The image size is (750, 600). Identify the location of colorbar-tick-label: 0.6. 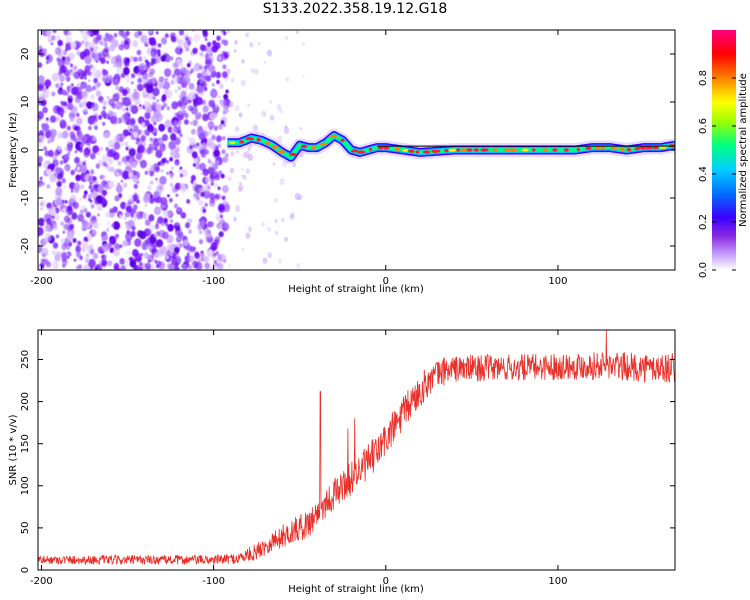
(703, 126).